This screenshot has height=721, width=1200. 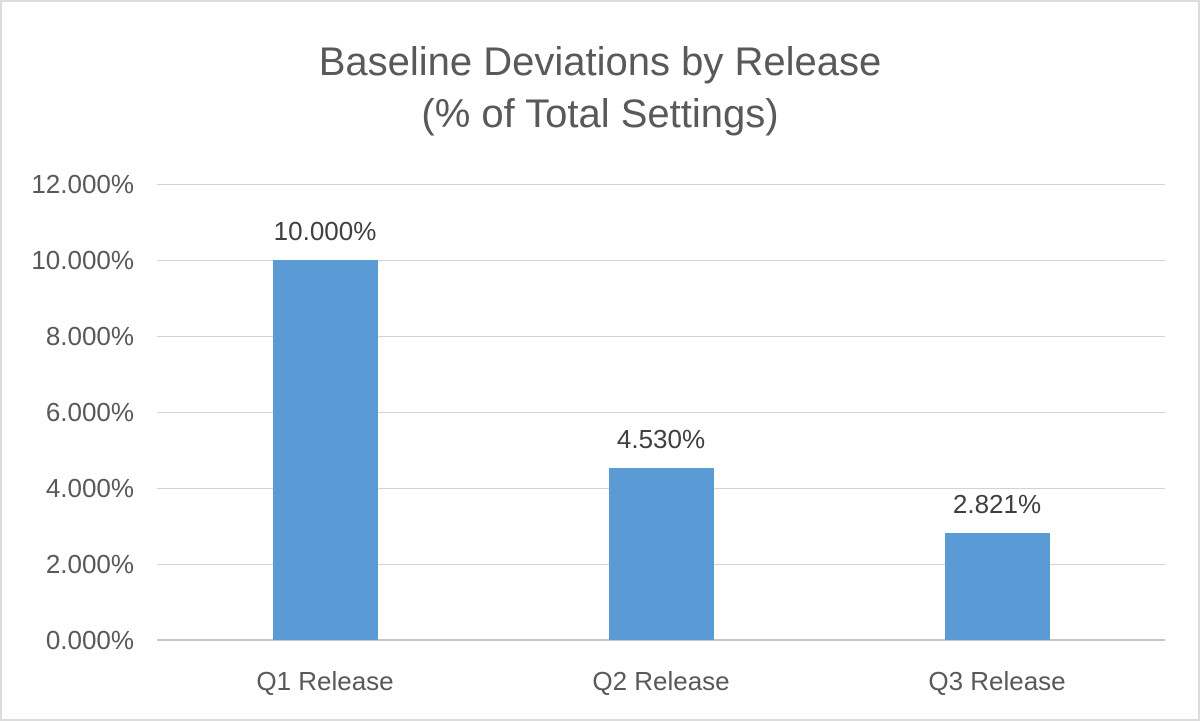 What do you see at coordinates (661, 681) in the screenshot?
I see `x-axis-category-label: Q2 Release` at bounding box center [661, 681].